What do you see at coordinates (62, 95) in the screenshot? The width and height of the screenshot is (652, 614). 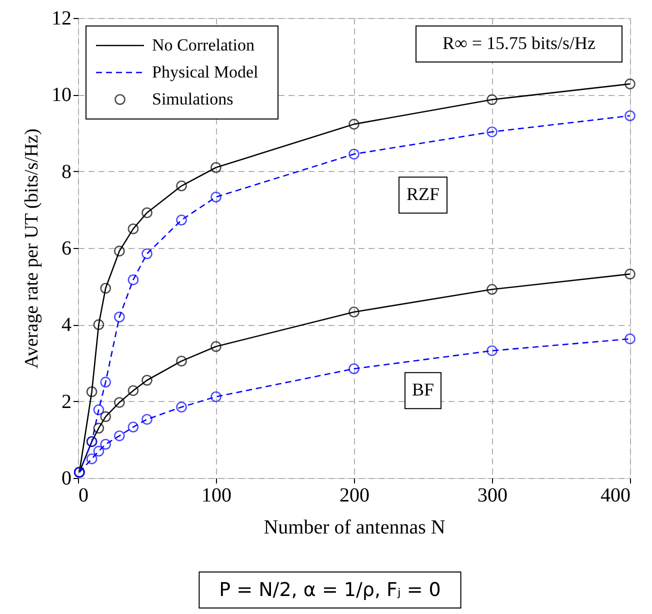 I see `y-tick-label: 10` at bounding box center [62, 95].